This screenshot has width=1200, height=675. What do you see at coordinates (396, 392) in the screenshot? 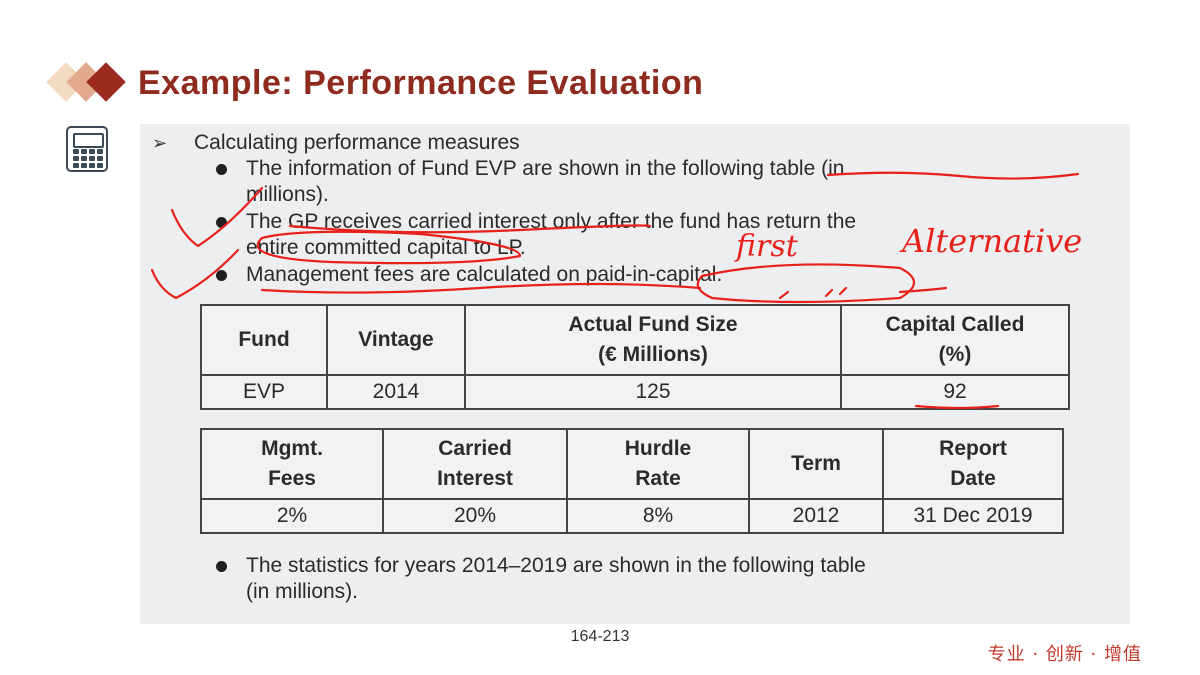
I see `cell-vintage: 2014` at bounding box center [396, 392].